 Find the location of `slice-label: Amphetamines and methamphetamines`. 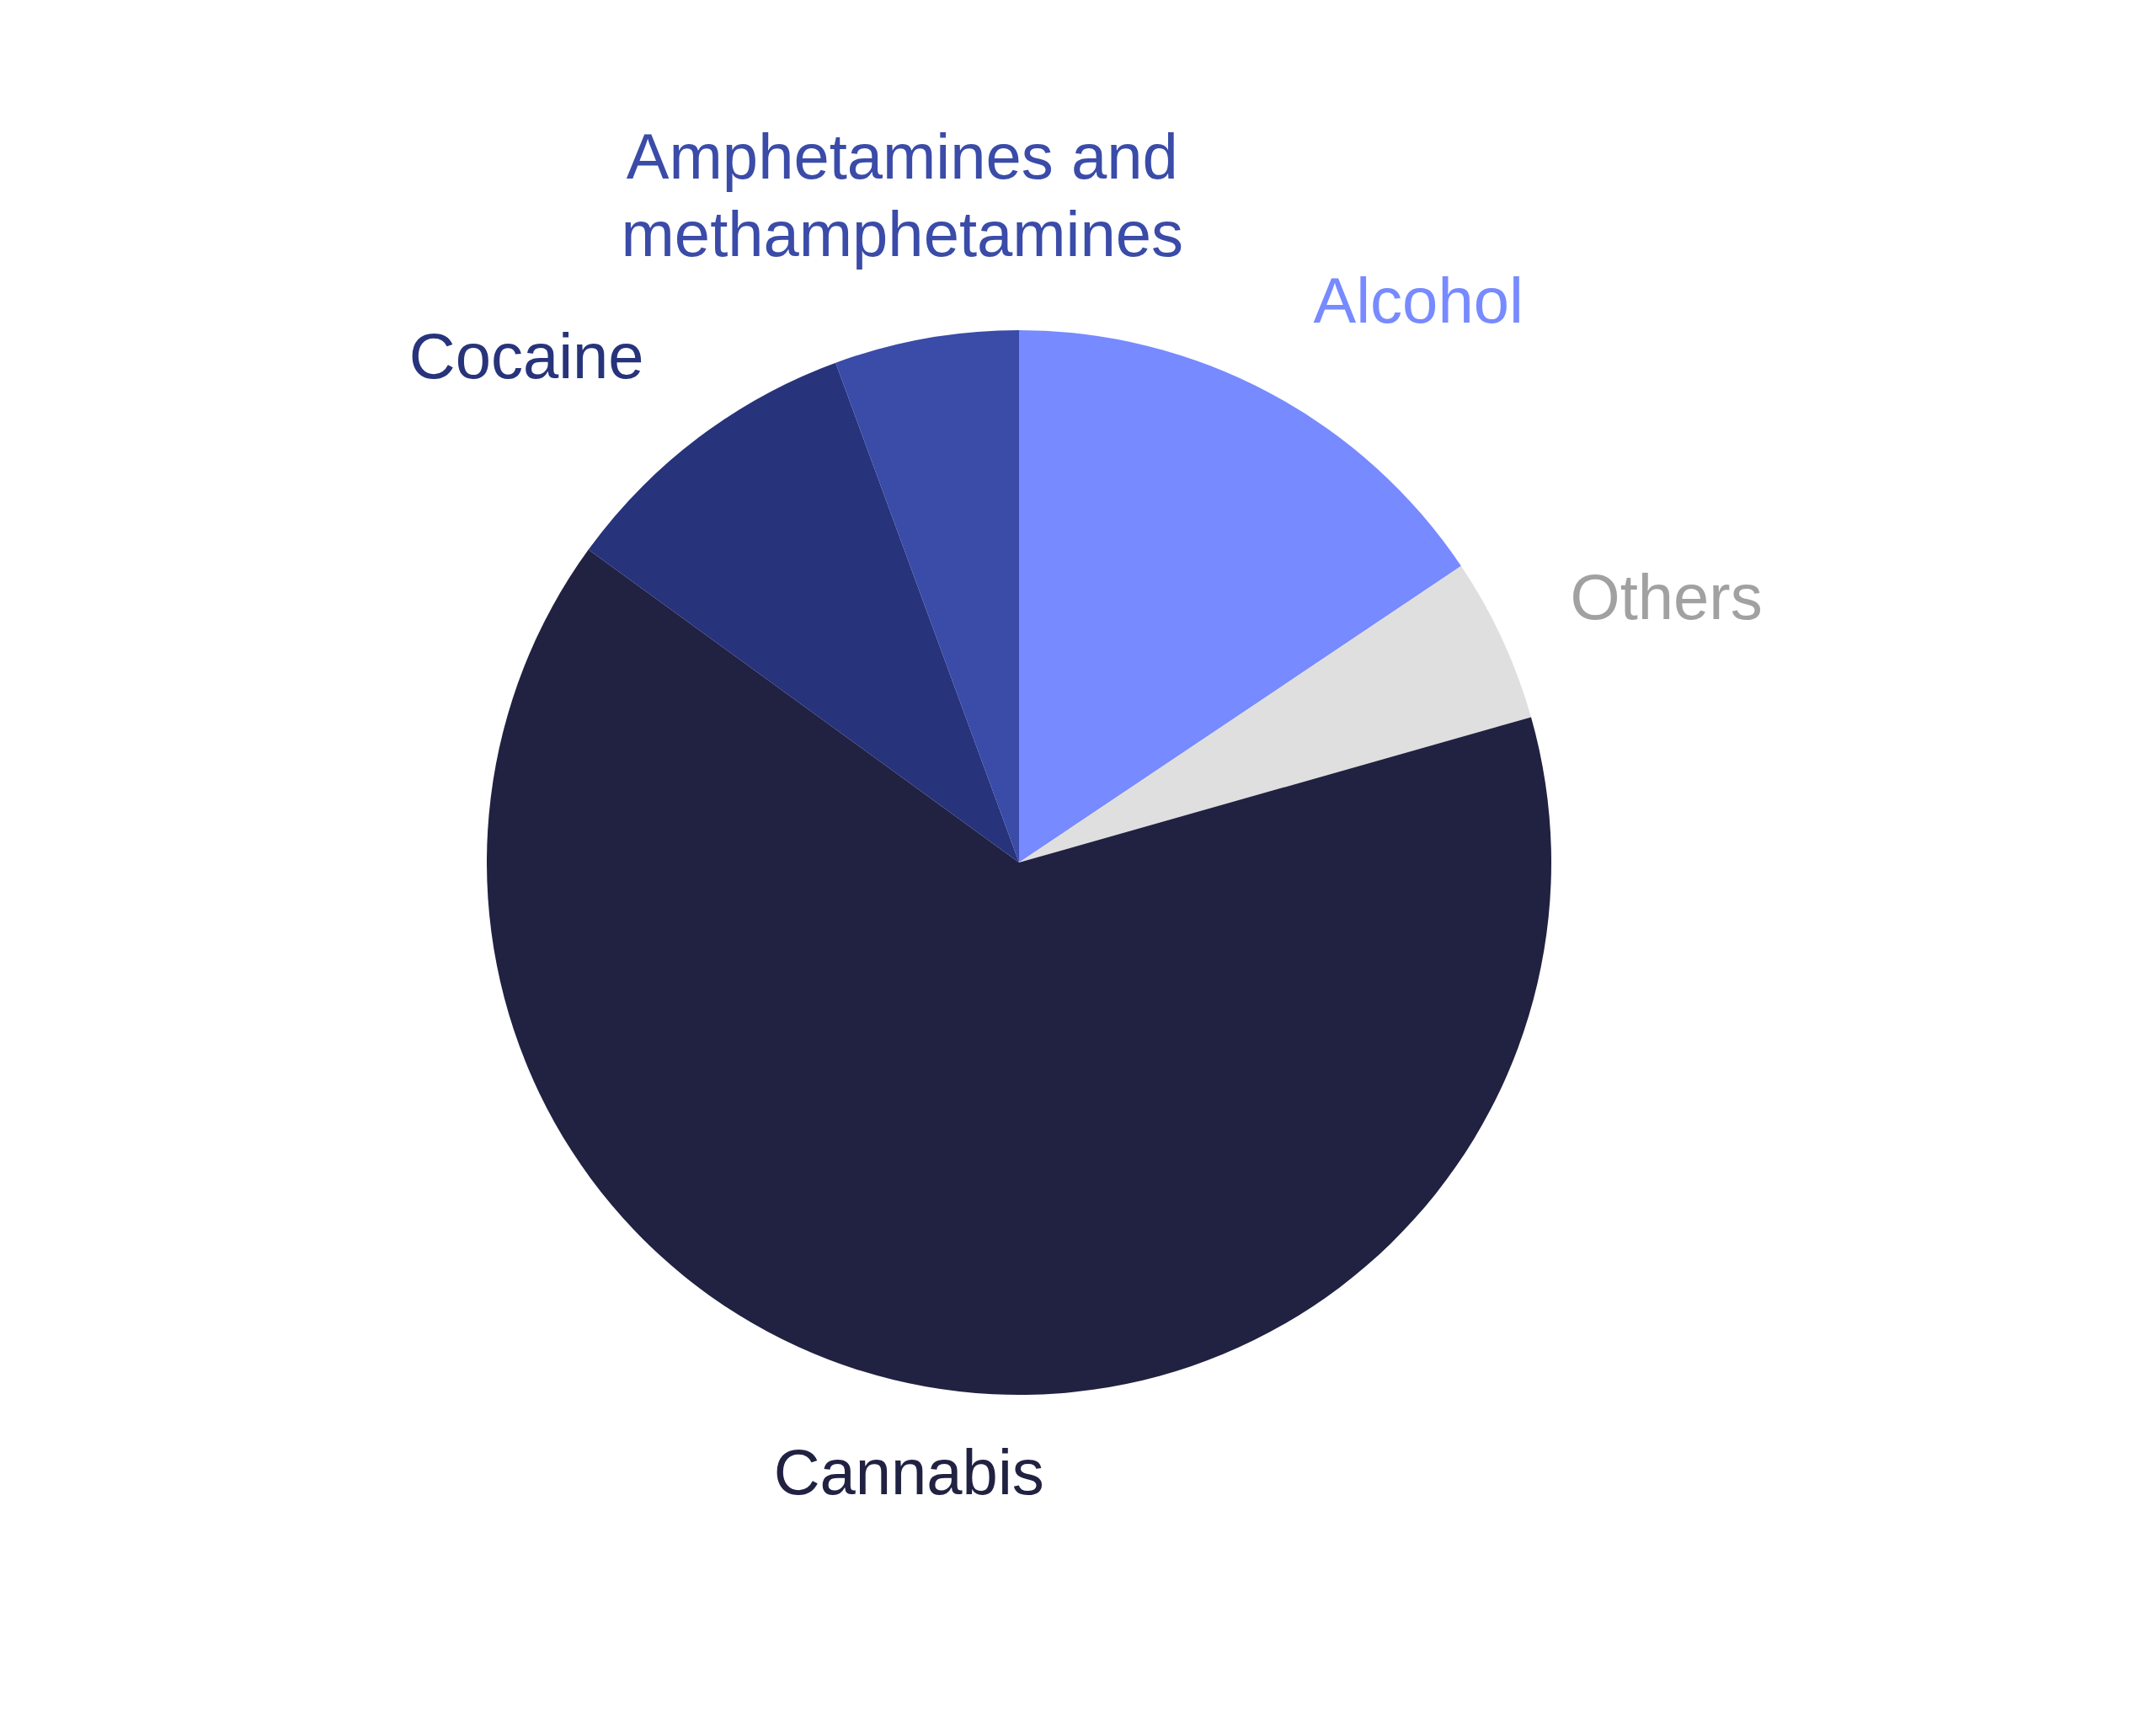

slice-label: Amphetamines and methamphetamines is located at coordinates (902, 195).